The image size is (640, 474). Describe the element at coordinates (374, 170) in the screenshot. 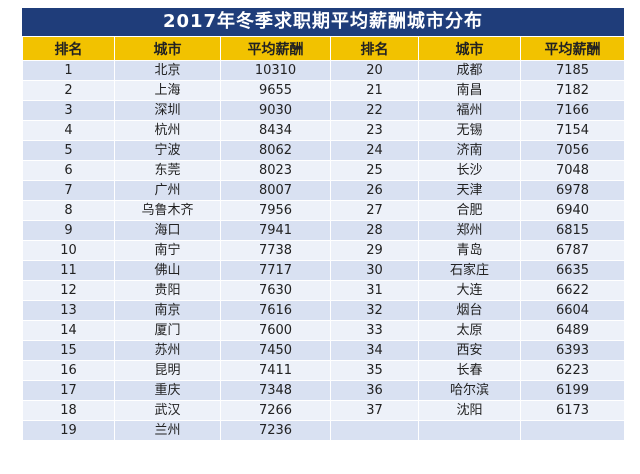

I see `right-rank-cell: 25` at that location.